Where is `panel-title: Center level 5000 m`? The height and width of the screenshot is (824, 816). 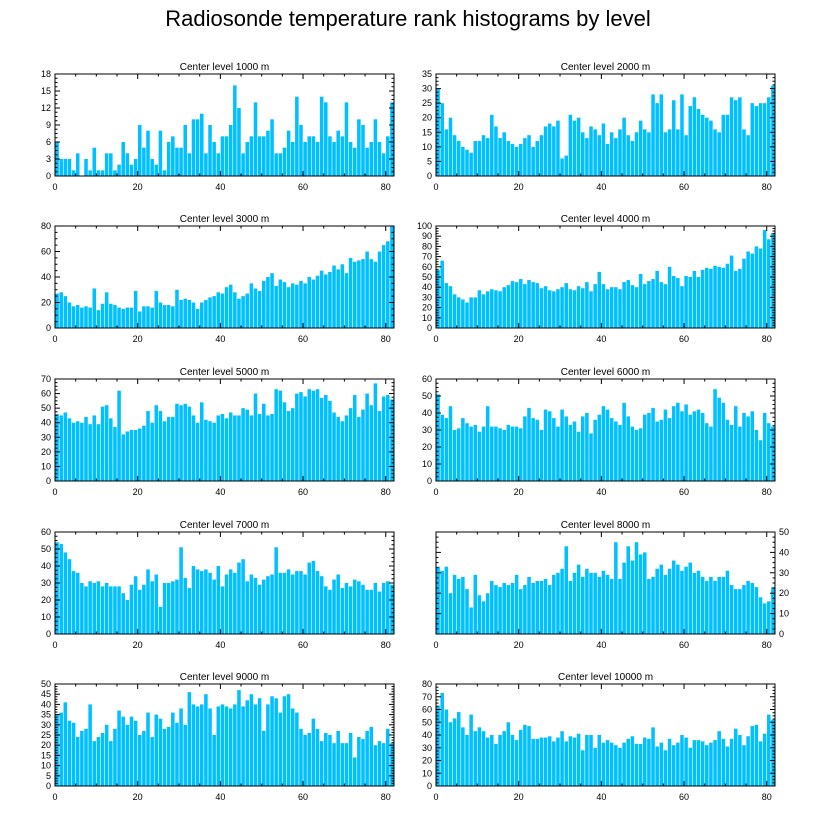
panel-title: Center level 5000 m is located at coordinates (225, 372).